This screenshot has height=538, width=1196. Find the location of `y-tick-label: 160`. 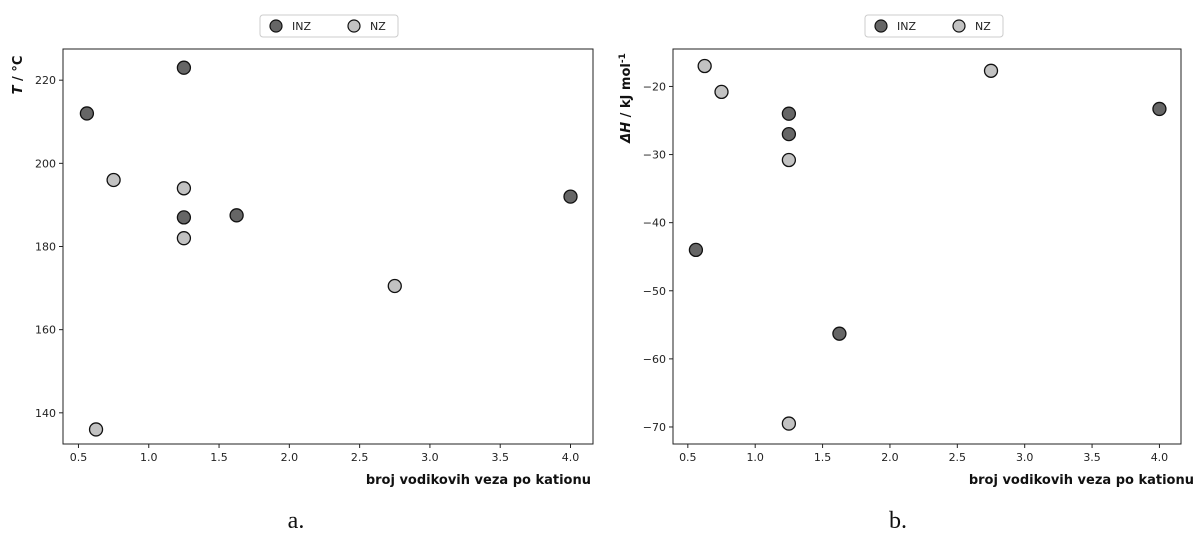

y-tick-label: 160 is located at coordinates (45, 330).